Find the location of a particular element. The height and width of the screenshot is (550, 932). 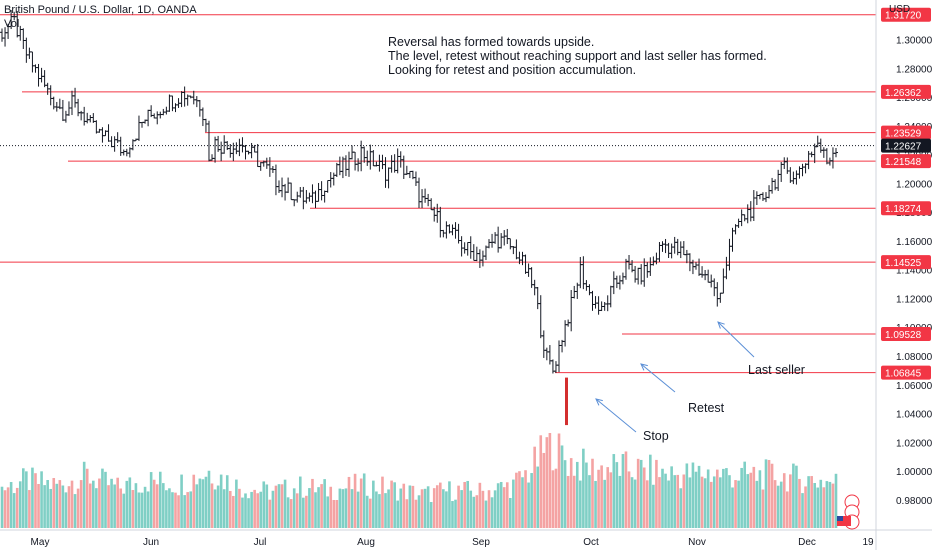

level-label: 1.31720 is located at coordinates (903, 16).